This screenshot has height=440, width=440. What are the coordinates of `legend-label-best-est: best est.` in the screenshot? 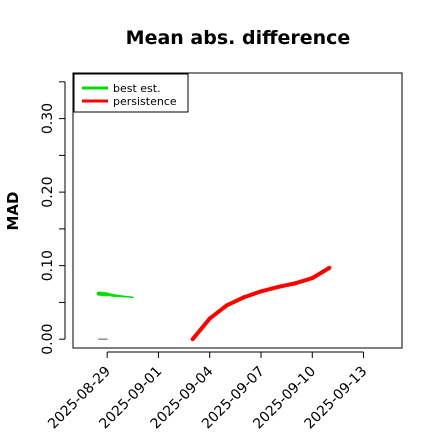 It's located at (137, 88).